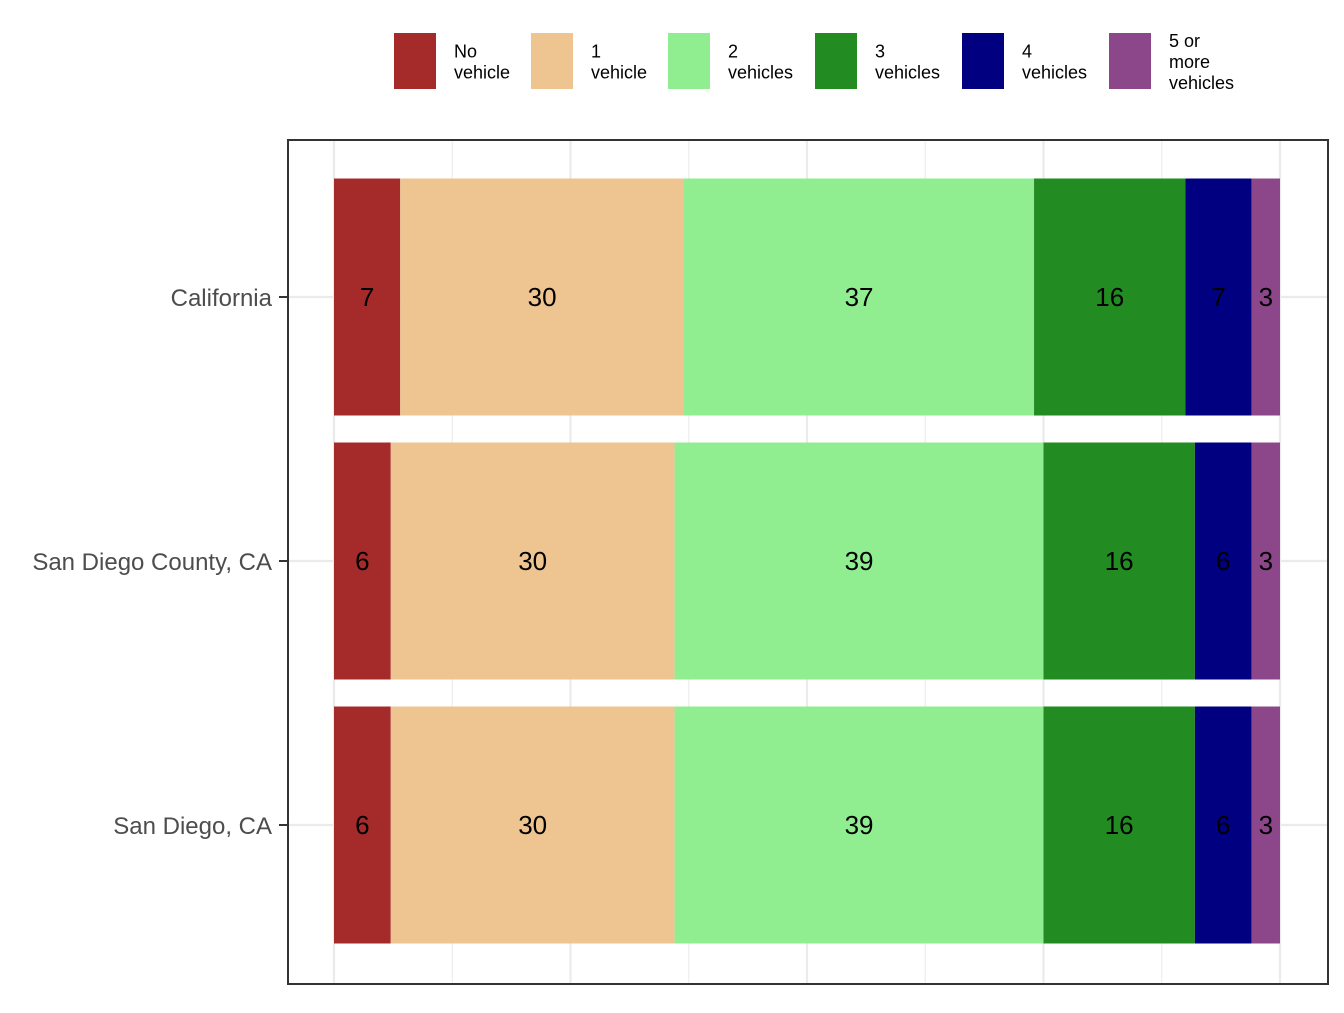 This screenshot has width=1344, height=1013. I want to click on legend-label: 3 vehicles, so click(907, 62).